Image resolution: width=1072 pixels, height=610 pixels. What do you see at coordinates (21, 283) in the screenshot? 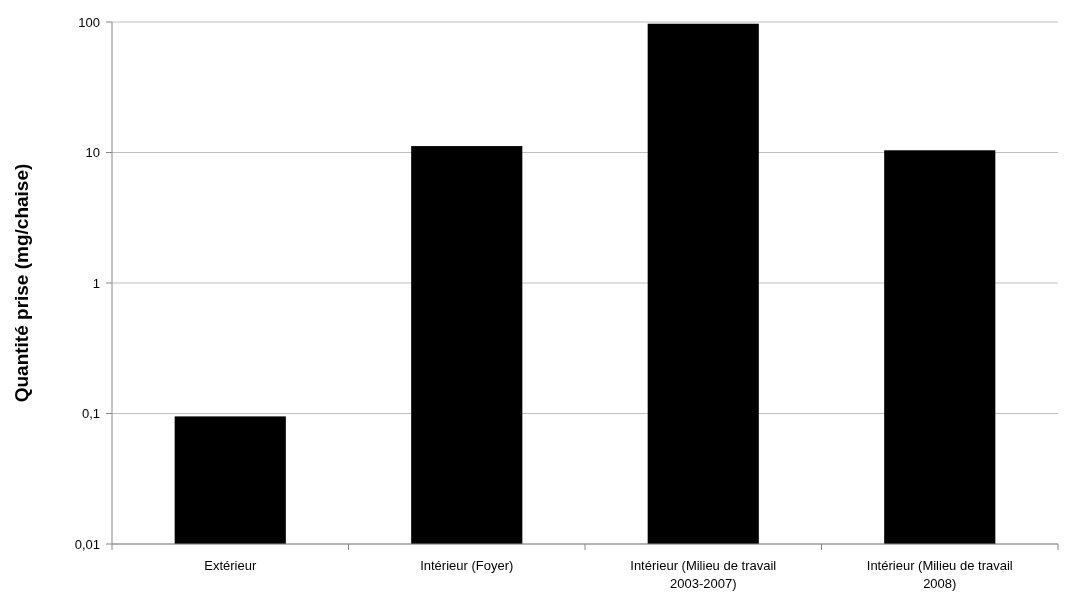
I see `y-axis-title: Quantité prise (mg/chaise)` at bounding box center [21, 283].